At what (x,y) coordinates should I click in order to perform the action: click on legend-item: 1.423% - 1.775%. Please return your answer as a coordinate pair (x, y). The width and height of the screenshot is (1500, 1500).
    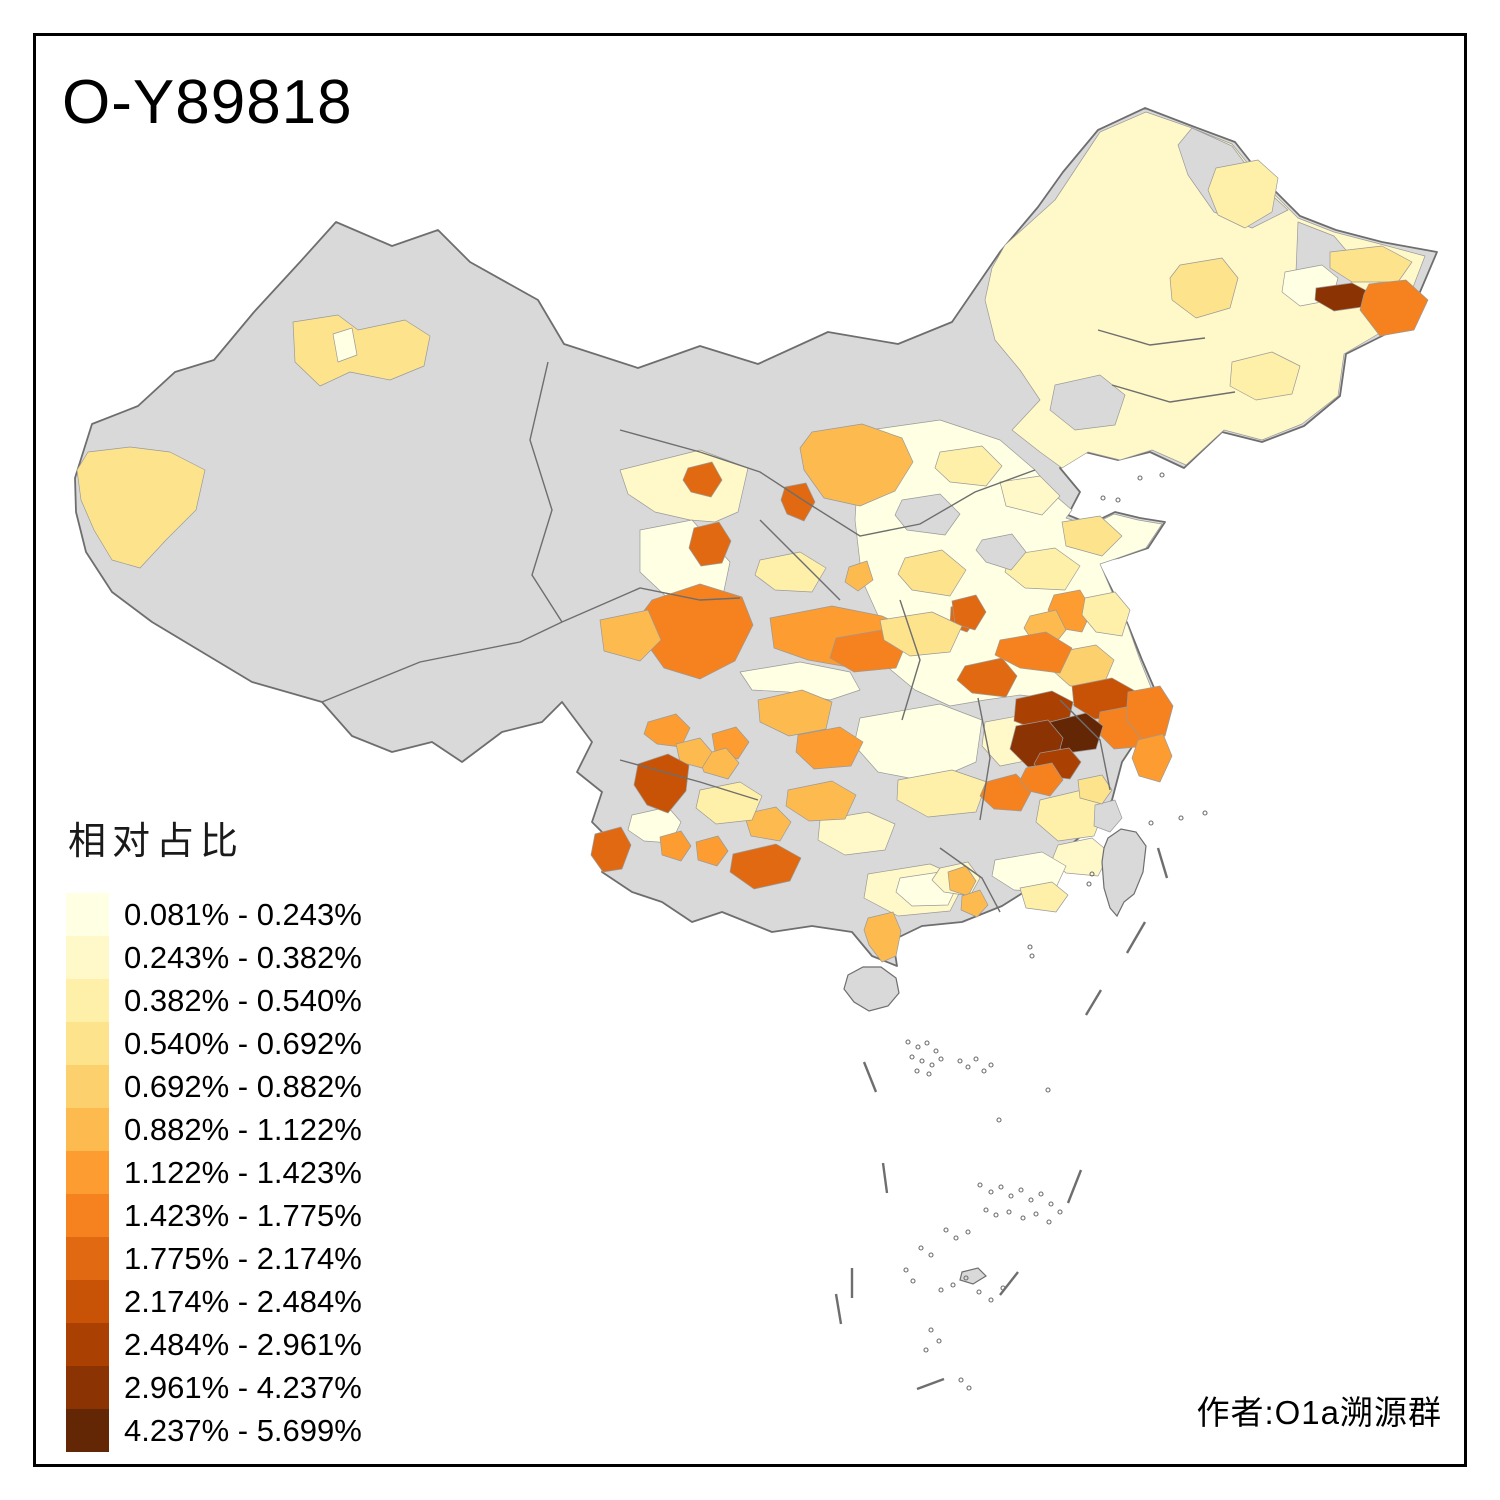
    Looking at the image, I should click on (214, 1215).